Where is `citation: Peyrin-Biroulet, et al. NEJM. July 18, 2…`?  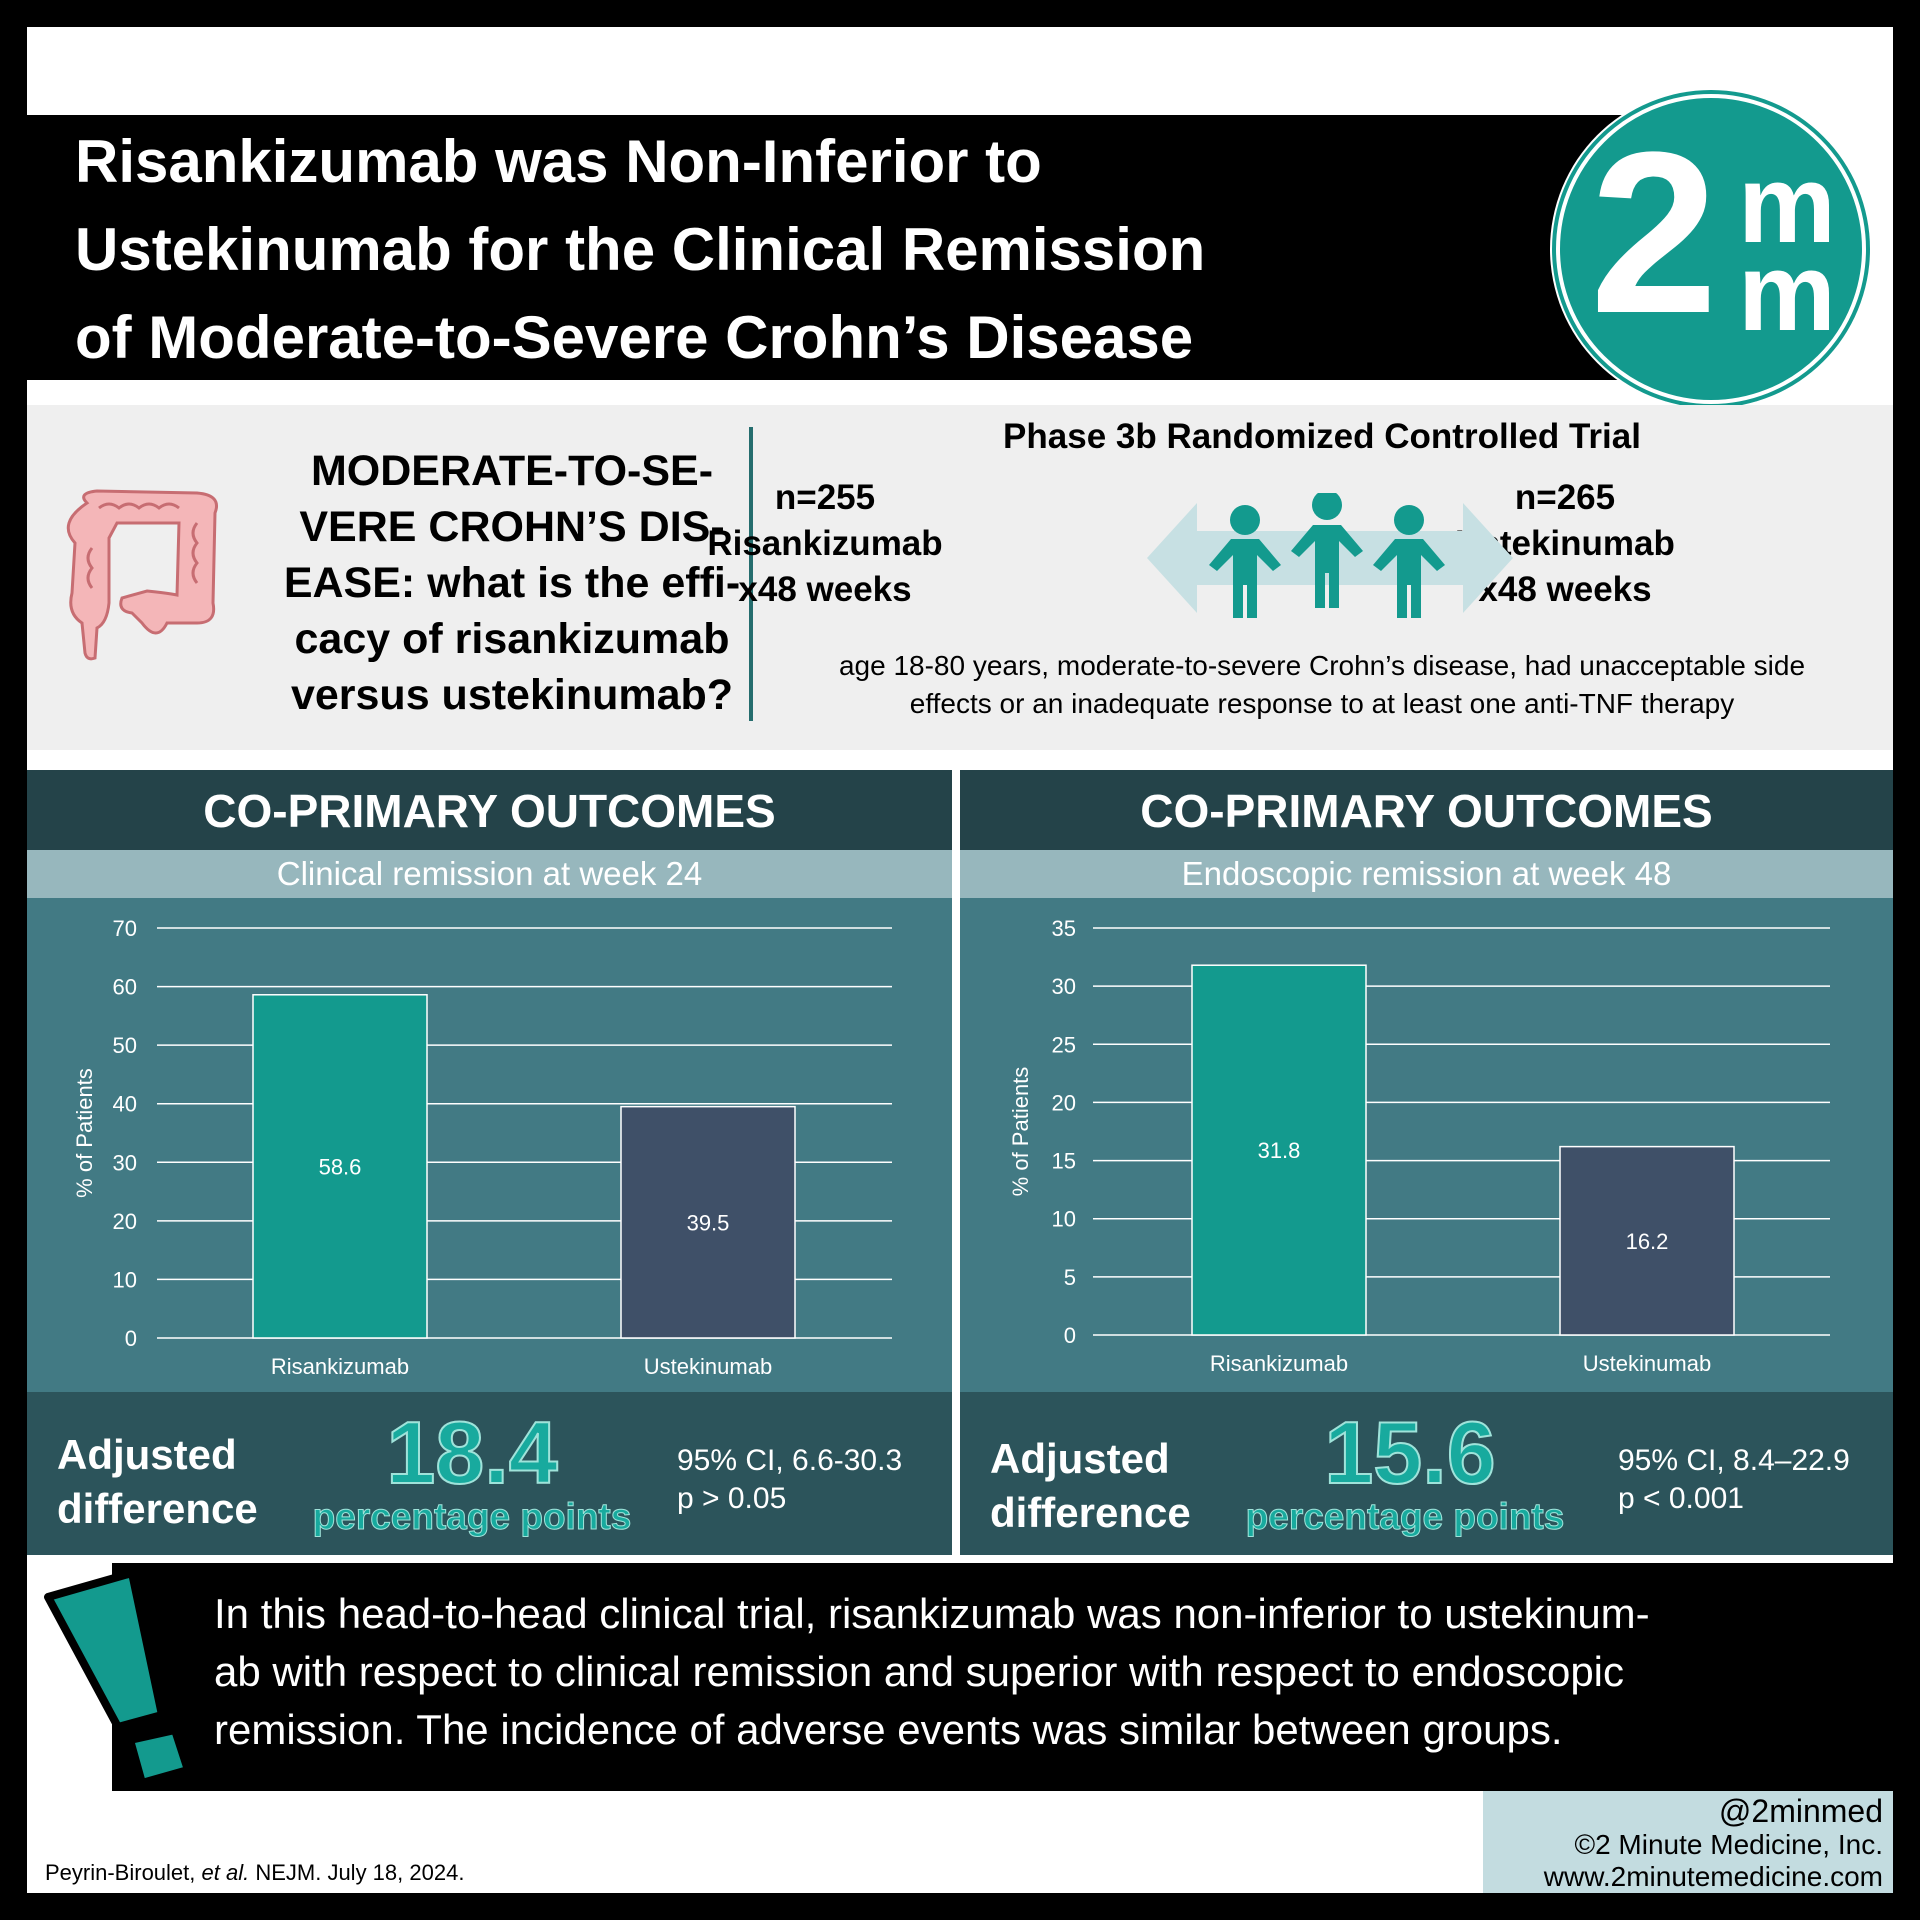 citation: Peyrin-Biroulet, et al. NEJM. July 18, 2… is located at coordinates (254, 1873).